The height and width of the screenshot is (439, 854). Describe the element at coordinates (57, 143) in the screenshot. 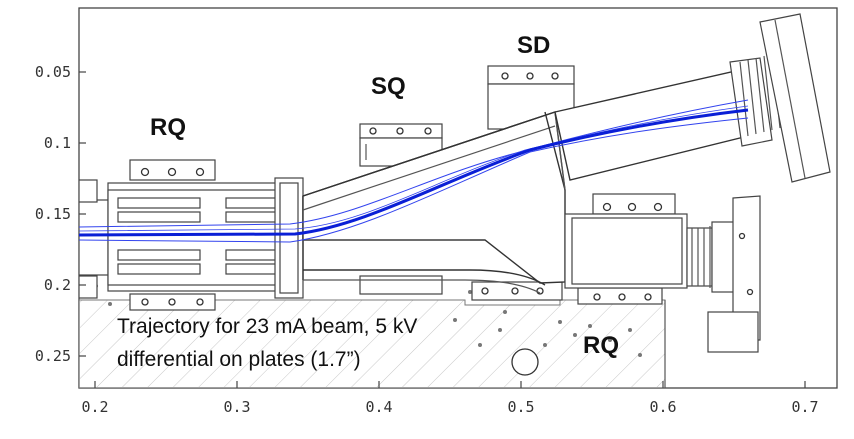

I see `y-tick-label: 0.1` at that location.